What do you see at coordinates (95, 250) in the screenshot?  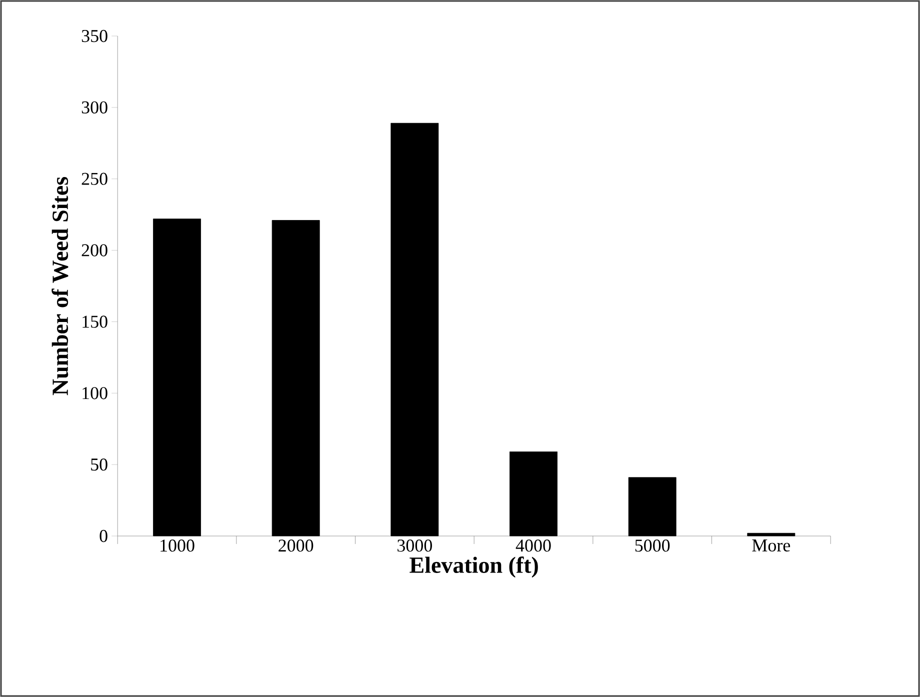 I see `y-tick-label: 200` at bounding box center [95, 250].